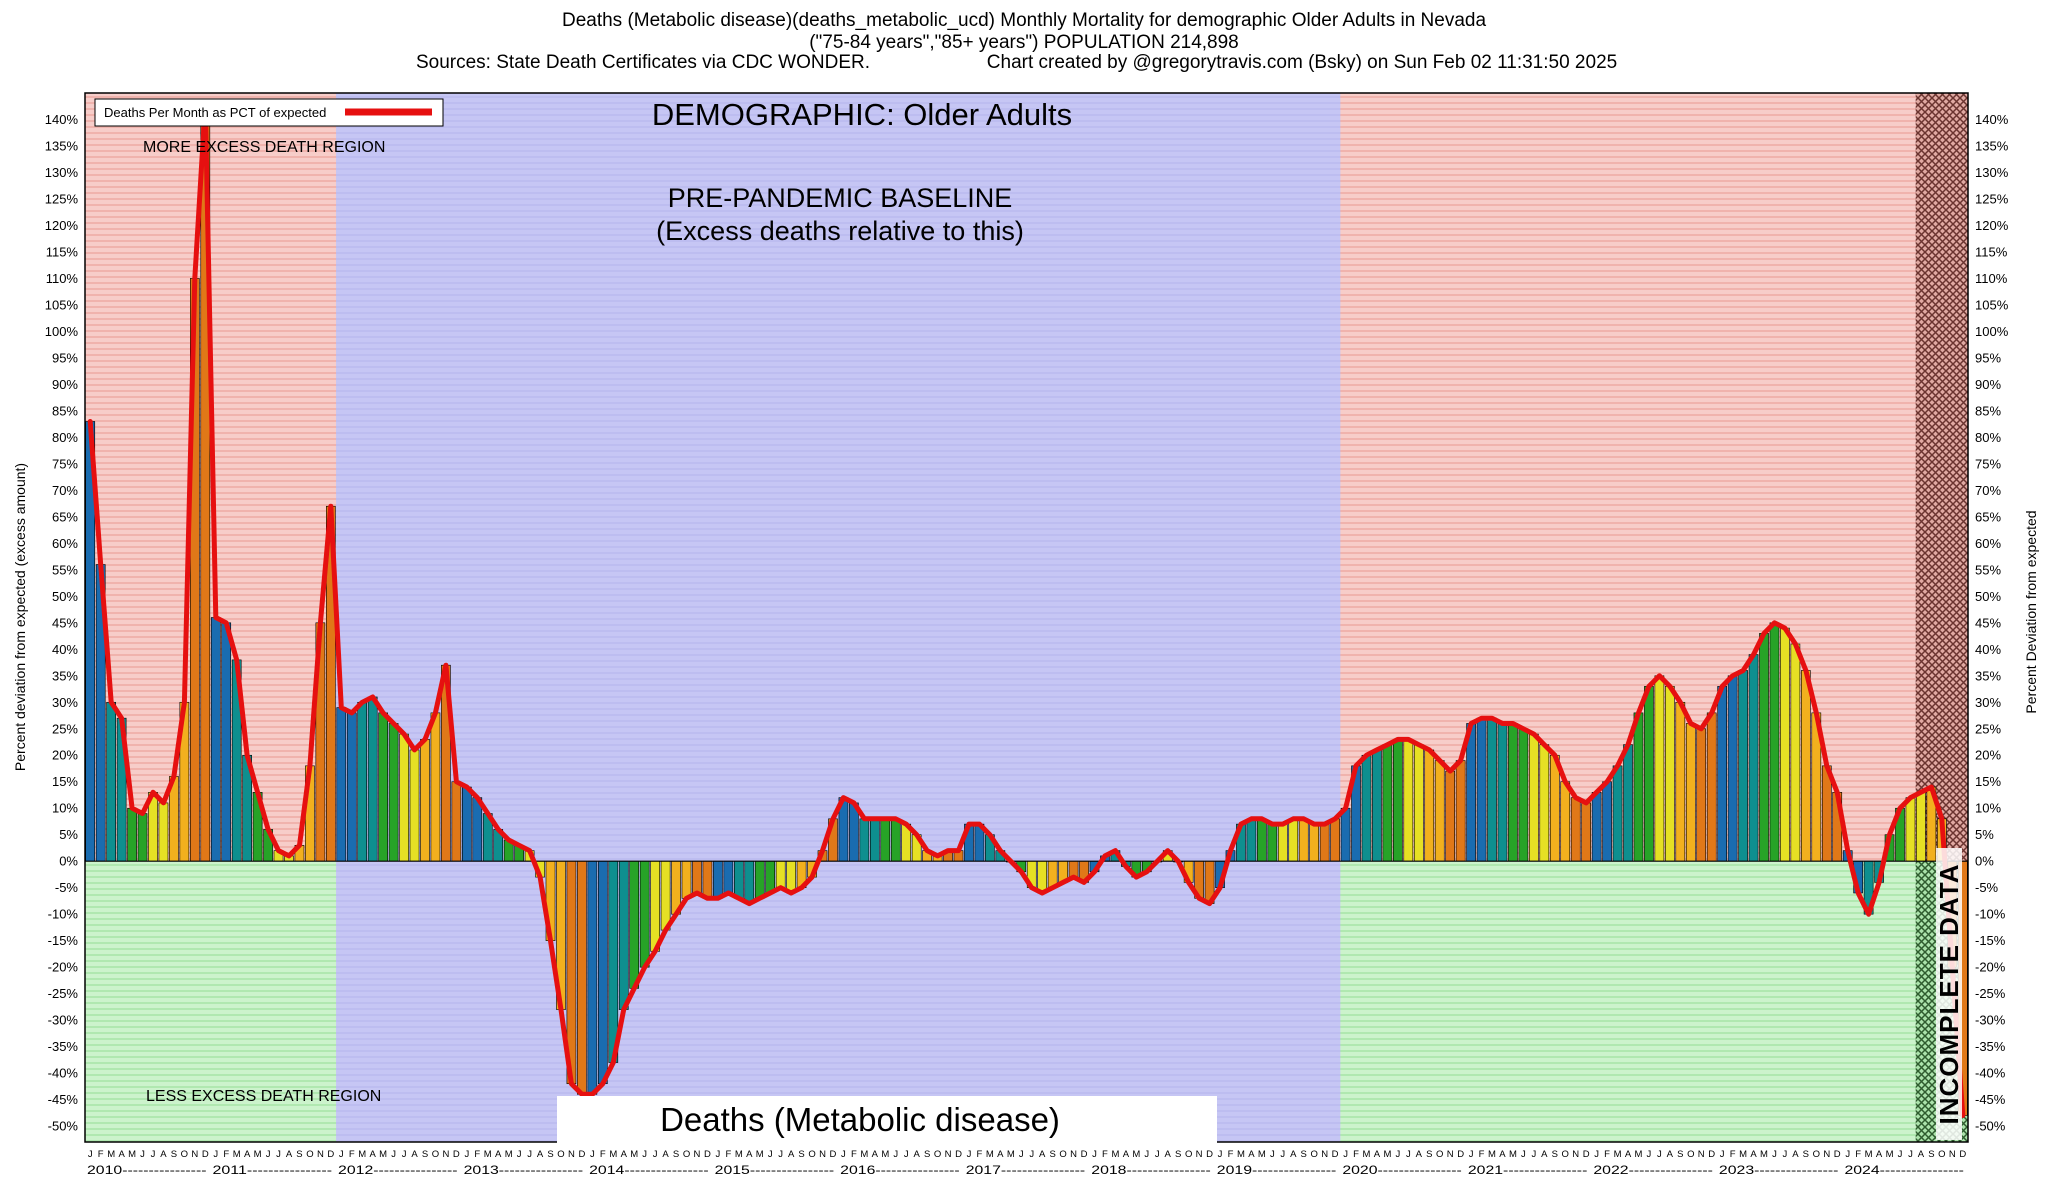  I want to click on less-excess-region-label: LESS EXCESS DEATH REGION, so click(263, 1096).